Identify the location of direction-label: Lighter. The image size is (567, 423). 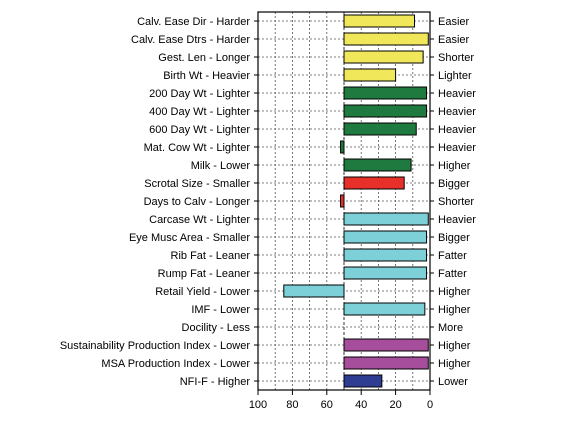
(455, 76).